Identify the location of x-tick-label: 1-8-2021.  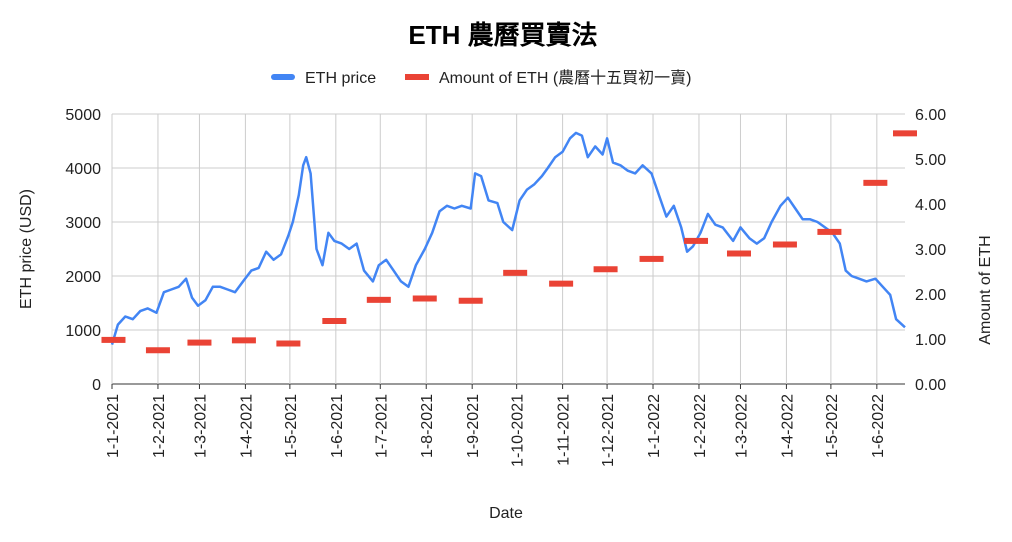
(427, 426).